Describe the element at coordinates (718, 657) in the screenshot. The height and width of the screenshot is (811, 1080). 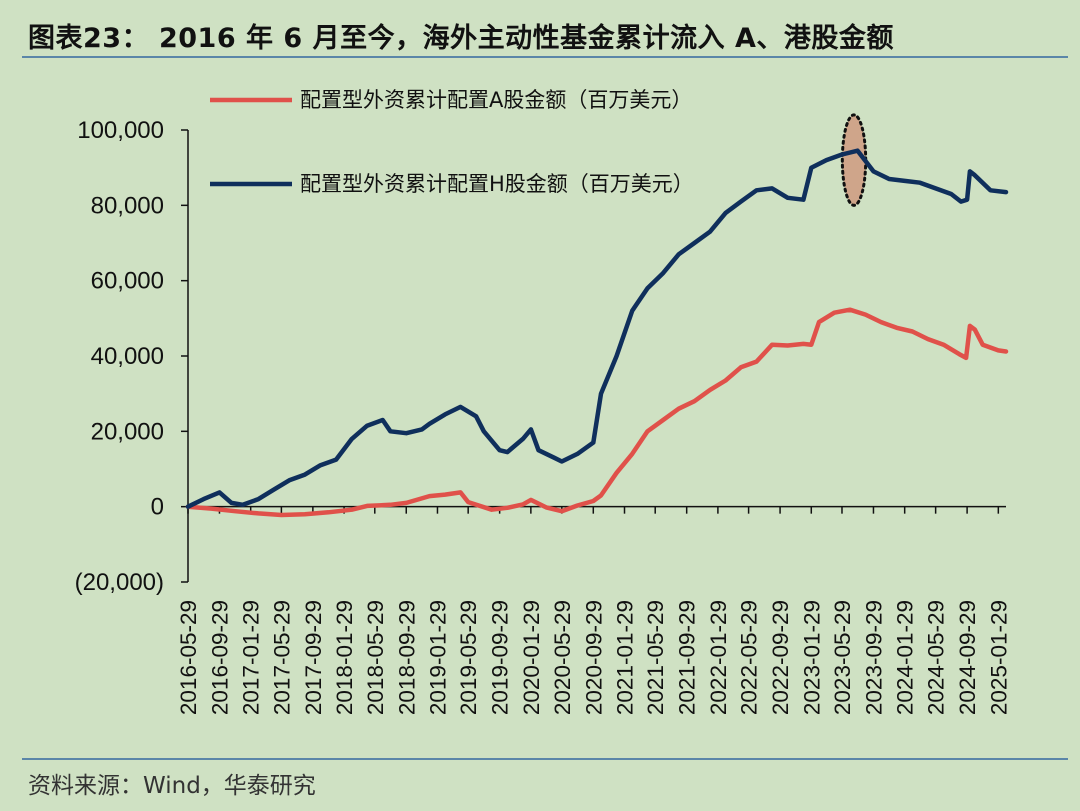
I see `x-tick-label: 2022-01-29` at that location.